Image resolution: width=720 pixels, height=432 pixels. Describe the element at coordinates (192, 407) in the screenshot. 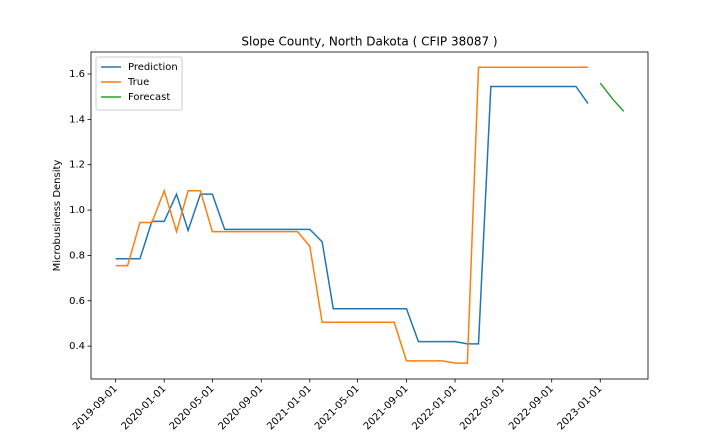

I see `x-tick-label: 2020-05-01` at that location.